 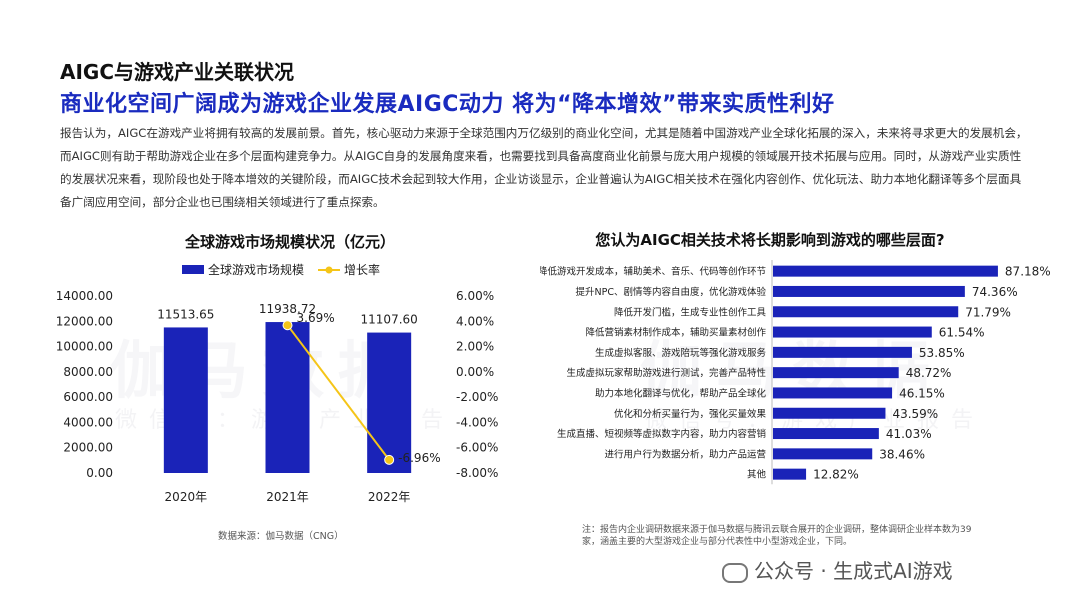 I want to click on impact-value-label: 53.85%, so click(x=942, y=353).